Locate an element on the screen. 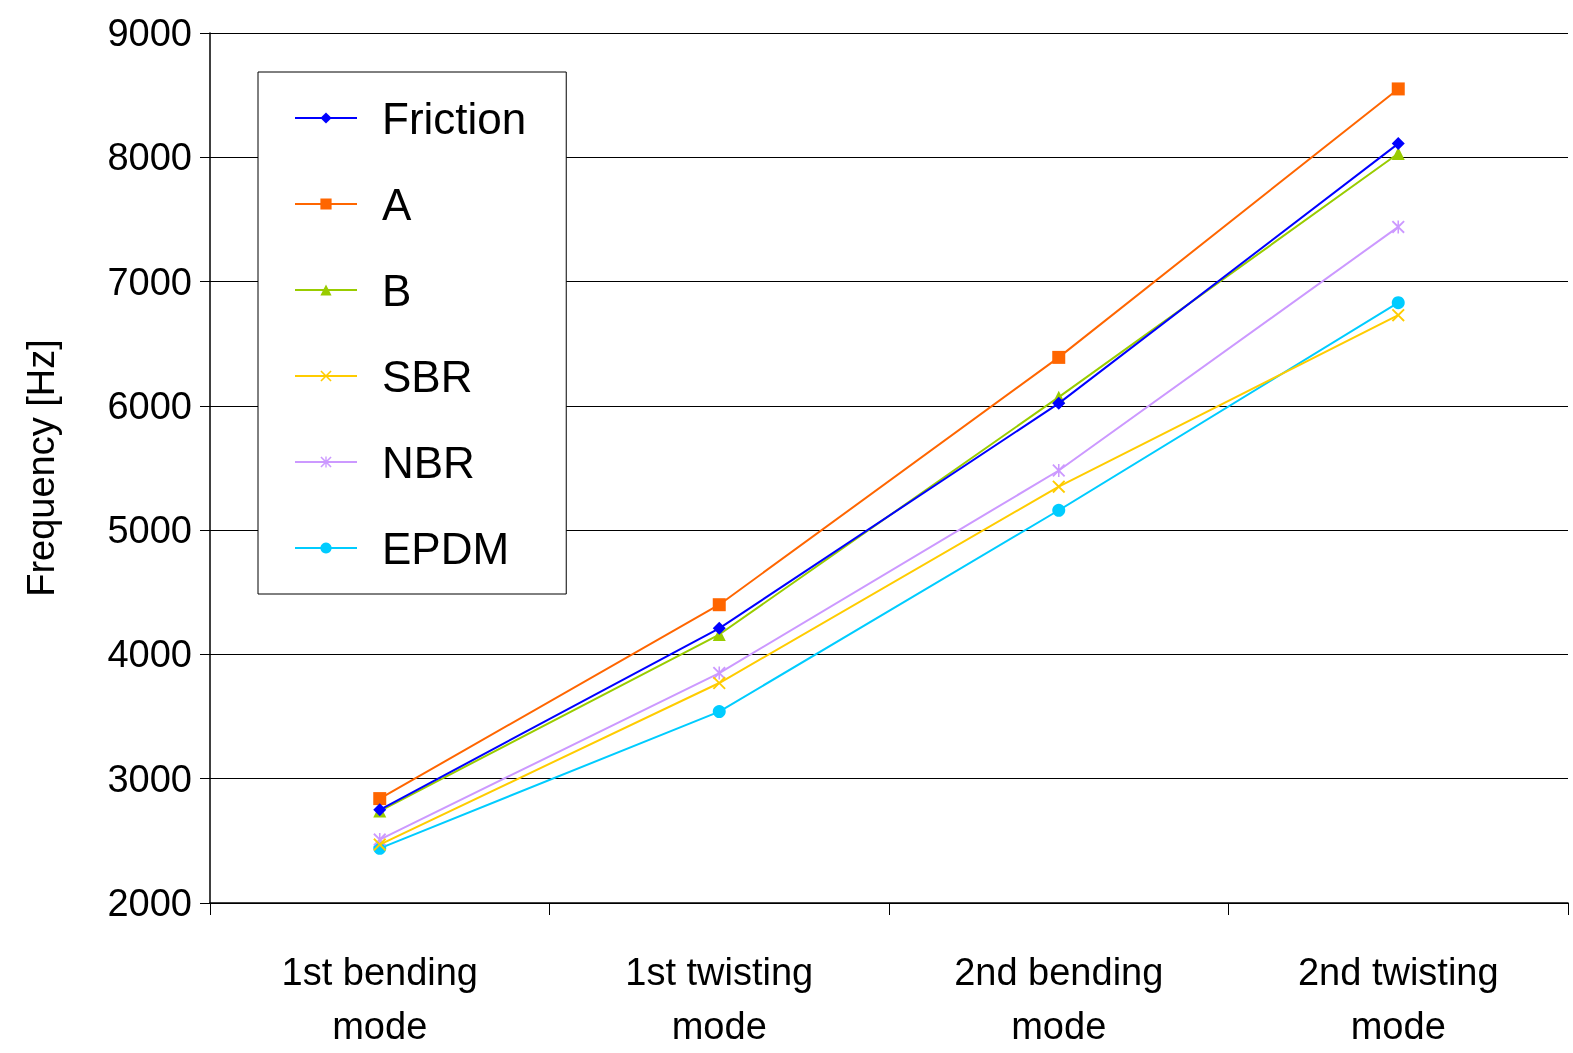 The height and width of the screenshot is (1053, 1573). y-tick-label: 7000 is located at coordinates (149, 281).